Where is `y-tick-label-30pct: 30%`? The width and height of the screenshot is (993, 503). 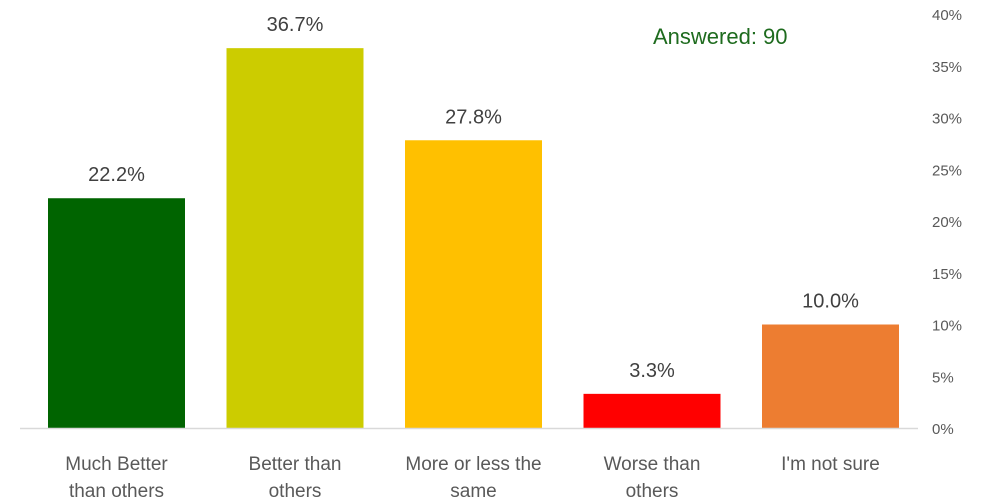 y-tick-label-30pct: 30% is located at coordinates (947, 119).